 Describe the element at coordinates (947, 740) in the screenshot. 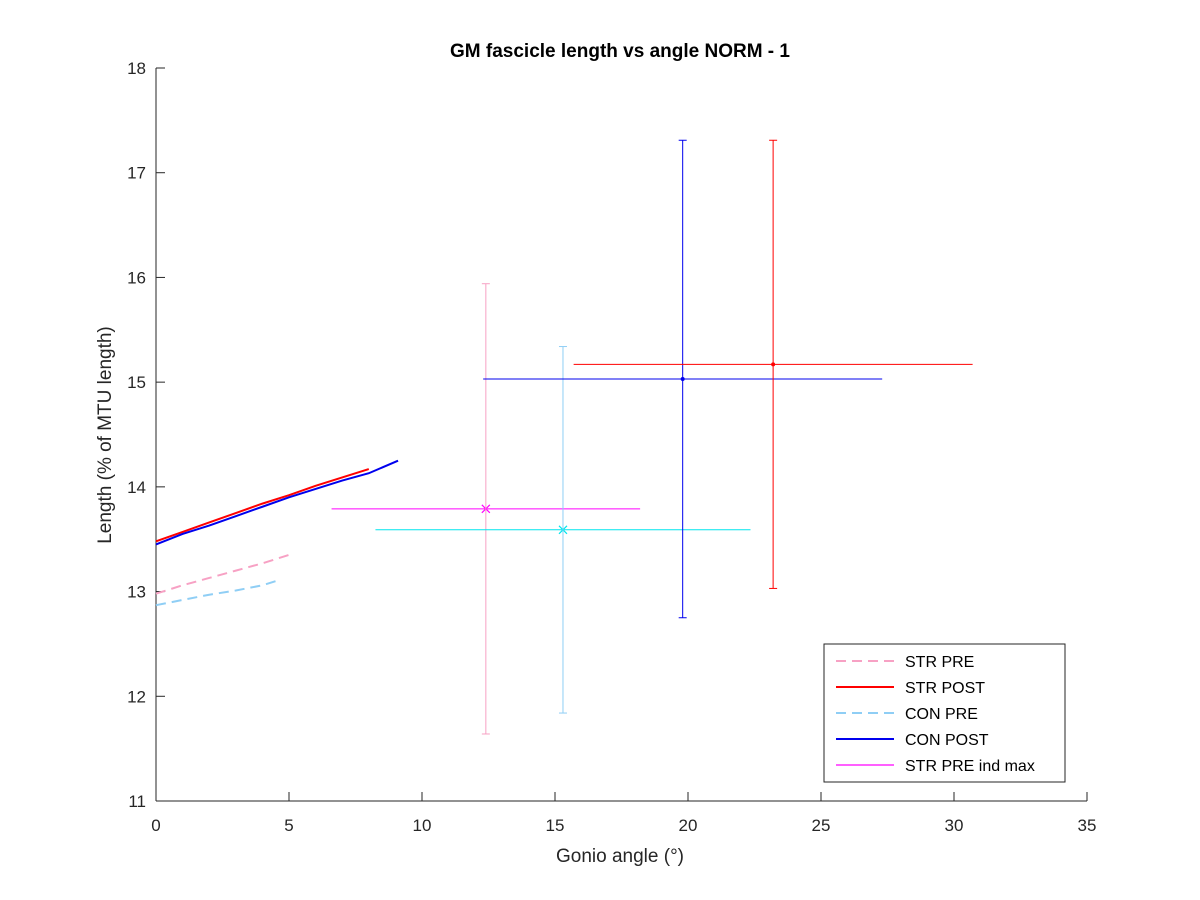

I see `legend-label: CON POST` at that location.